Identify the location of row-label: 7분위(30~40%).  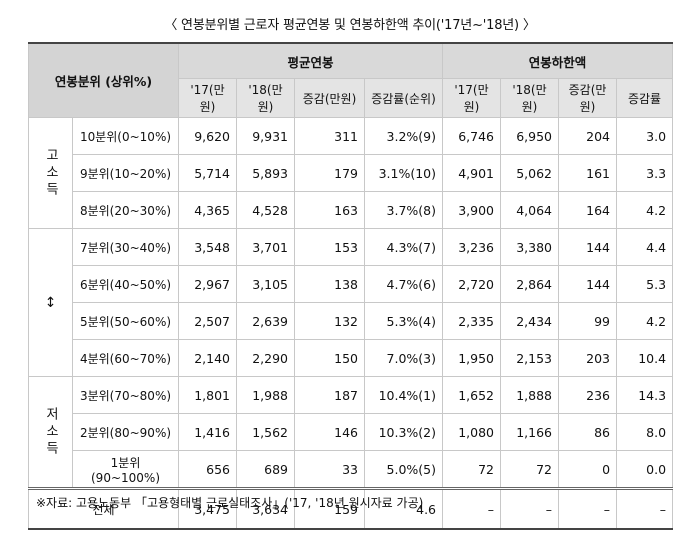
(125, 247).